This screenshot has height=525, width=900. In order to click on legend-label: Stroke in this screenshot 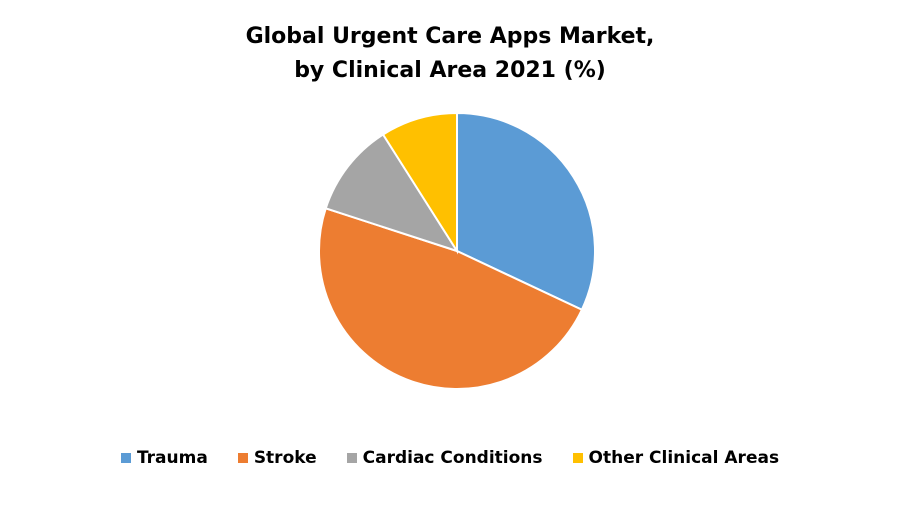, I will do `click(285, 458)`.